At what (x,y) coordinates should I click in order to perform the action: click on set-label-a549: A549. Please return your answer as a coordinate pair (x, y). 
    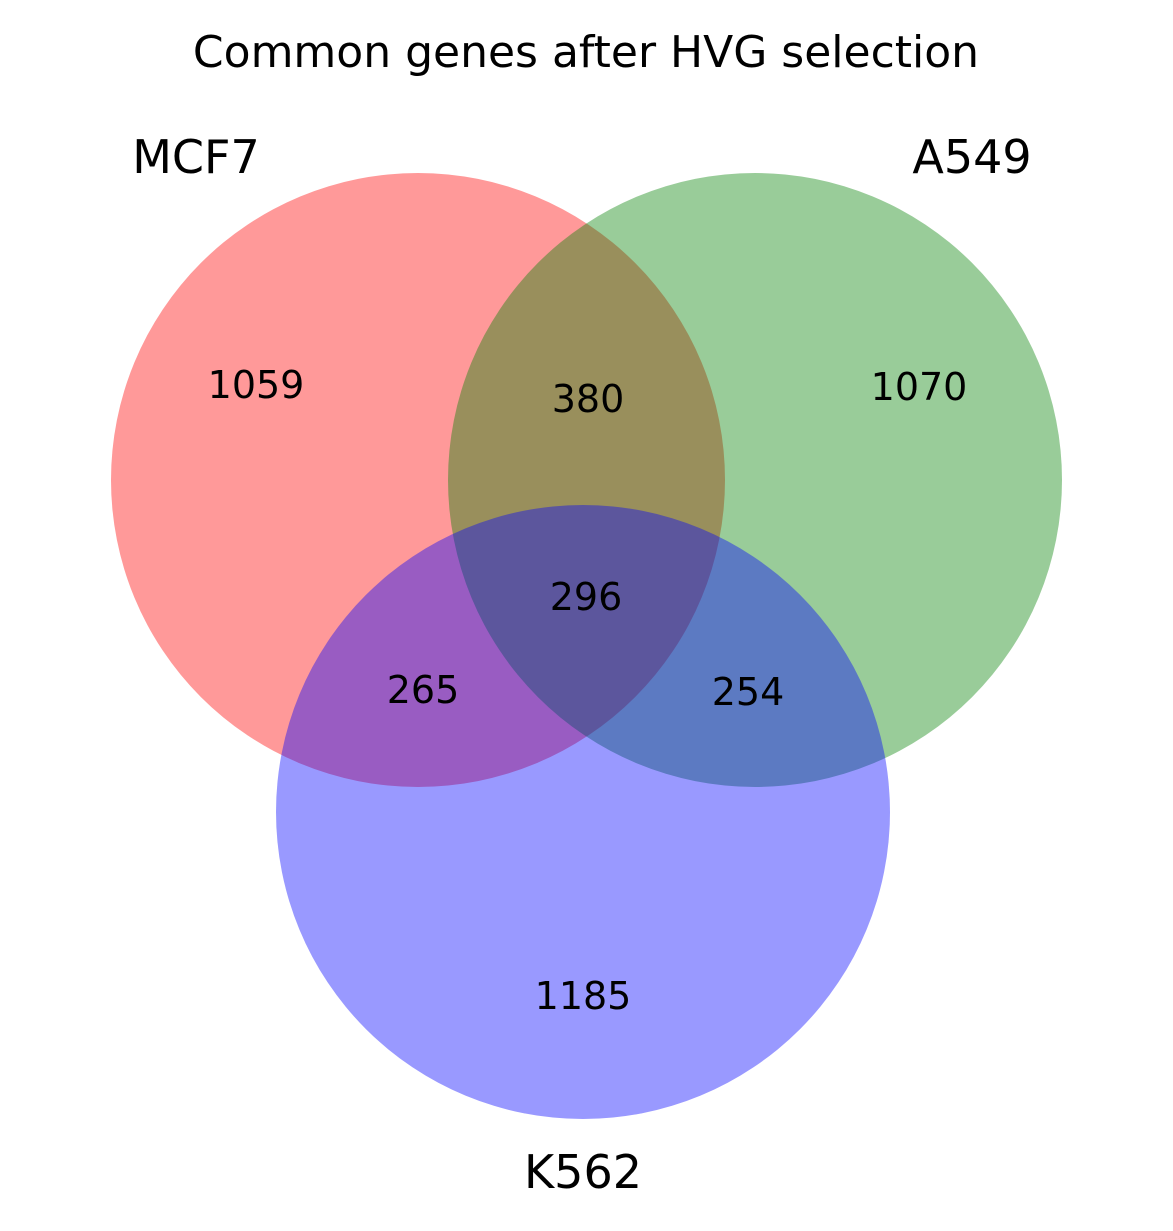
    Looking at the image, I should click on (971, 157).